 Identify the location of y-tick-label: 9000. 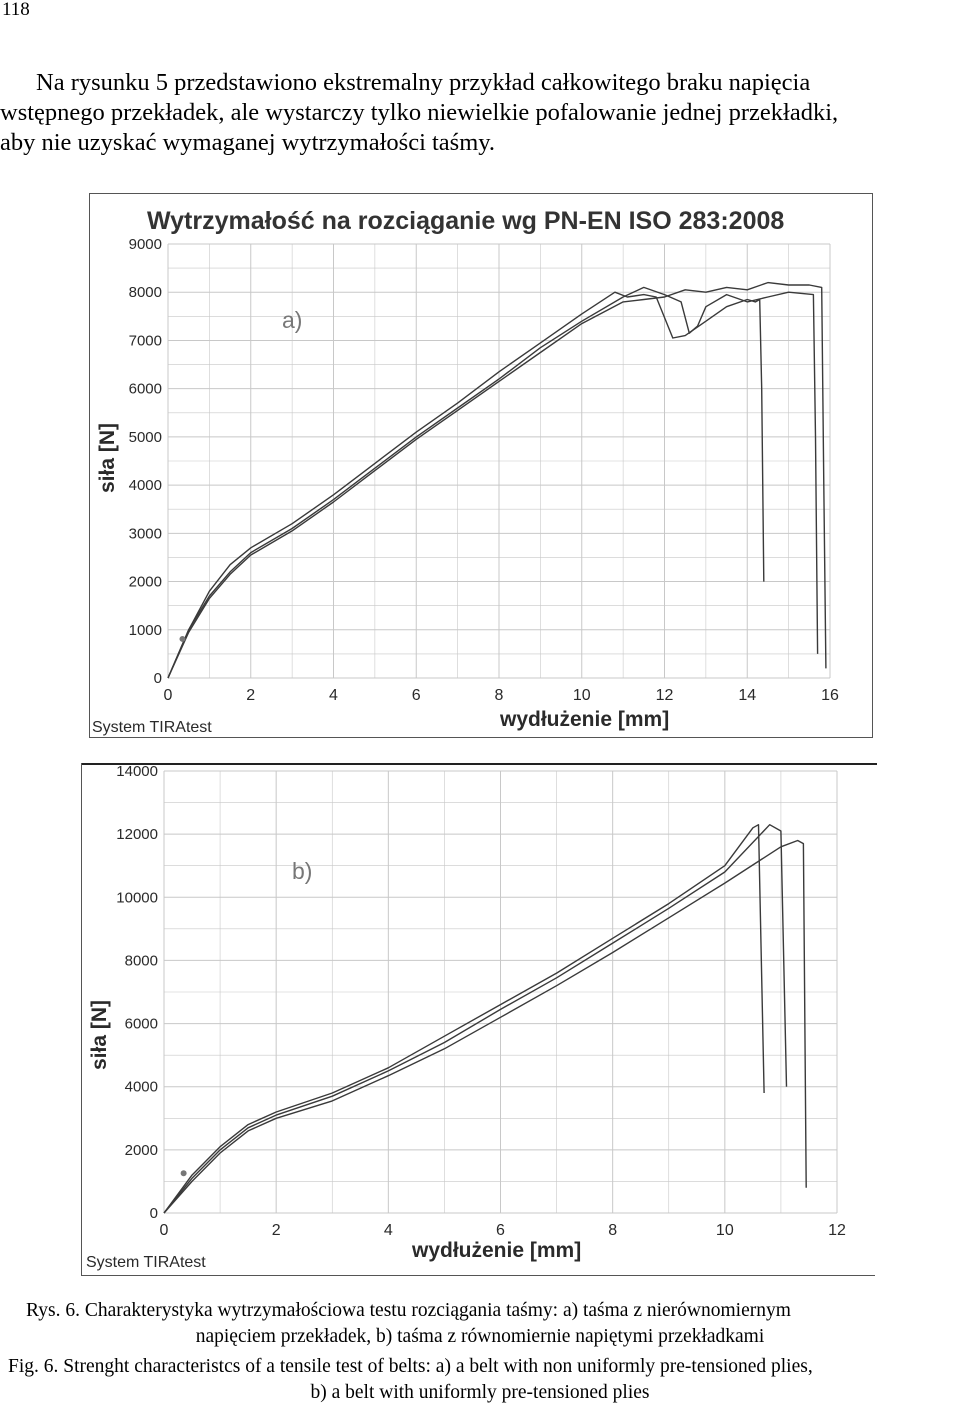
(145, 244).